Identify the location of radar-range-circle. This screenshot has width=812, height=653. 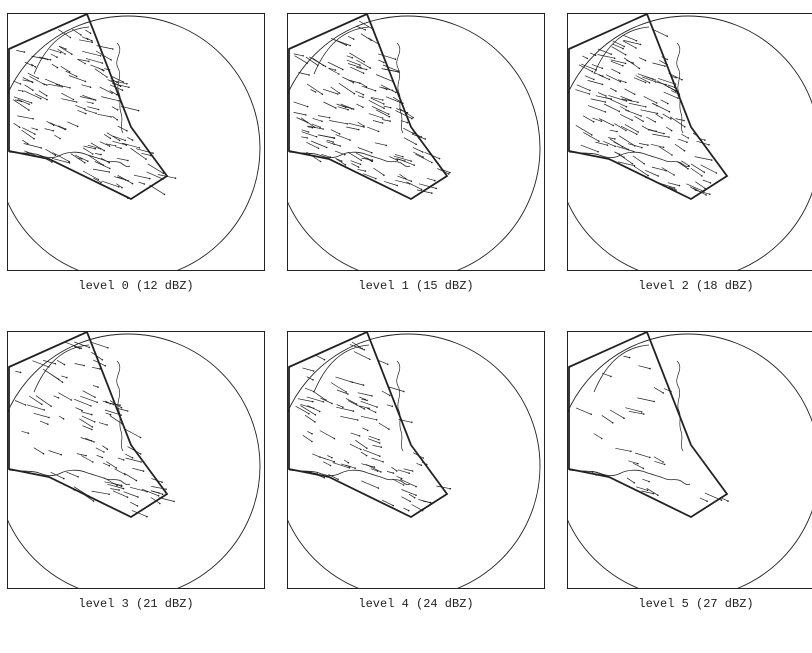
(414, 461).